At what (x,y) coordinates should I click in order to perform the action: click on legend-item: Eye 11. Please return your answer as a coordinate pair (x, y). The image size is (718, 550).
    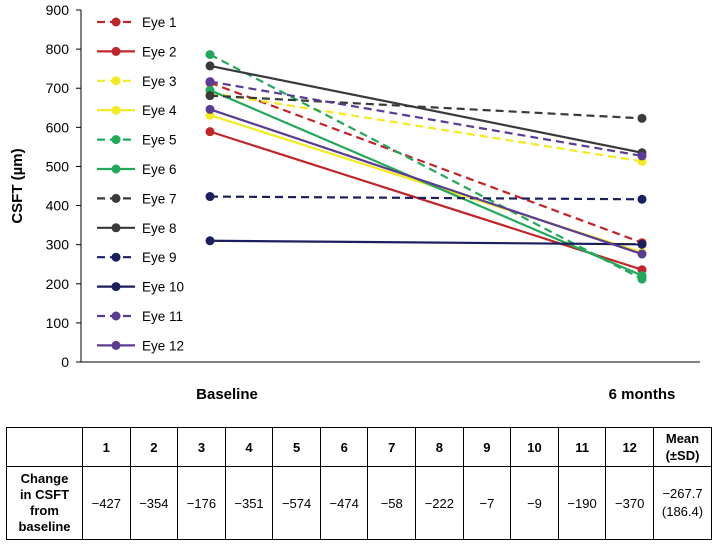
    Looking at the image, I should click on (140, 316).